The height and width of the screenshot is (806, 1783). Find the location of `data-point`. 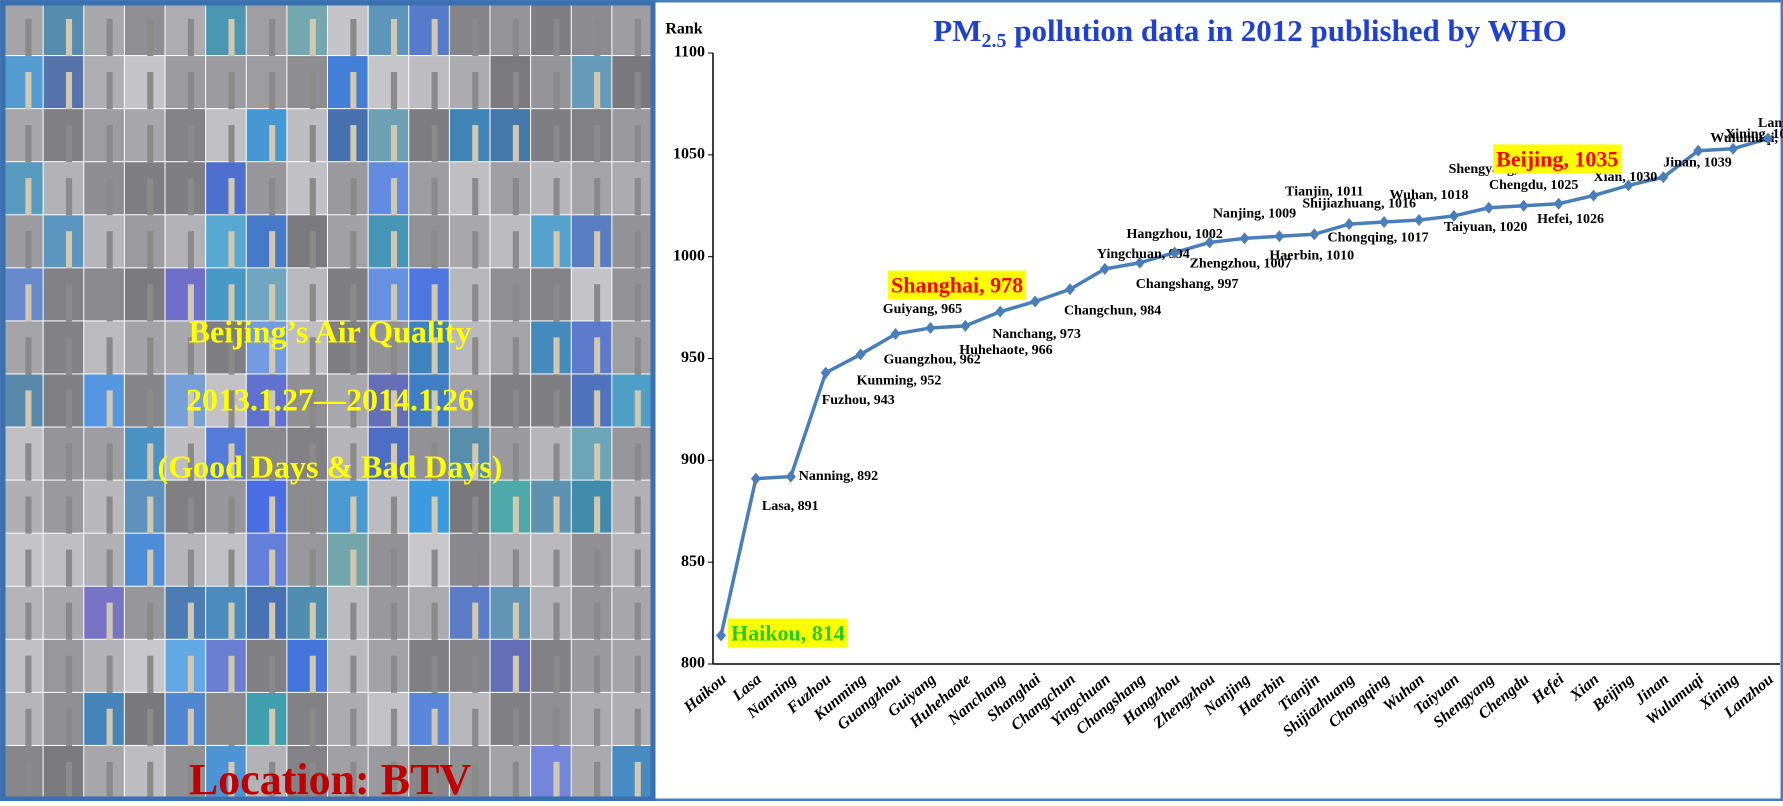

data-point is located at coordinates (1628, 185).